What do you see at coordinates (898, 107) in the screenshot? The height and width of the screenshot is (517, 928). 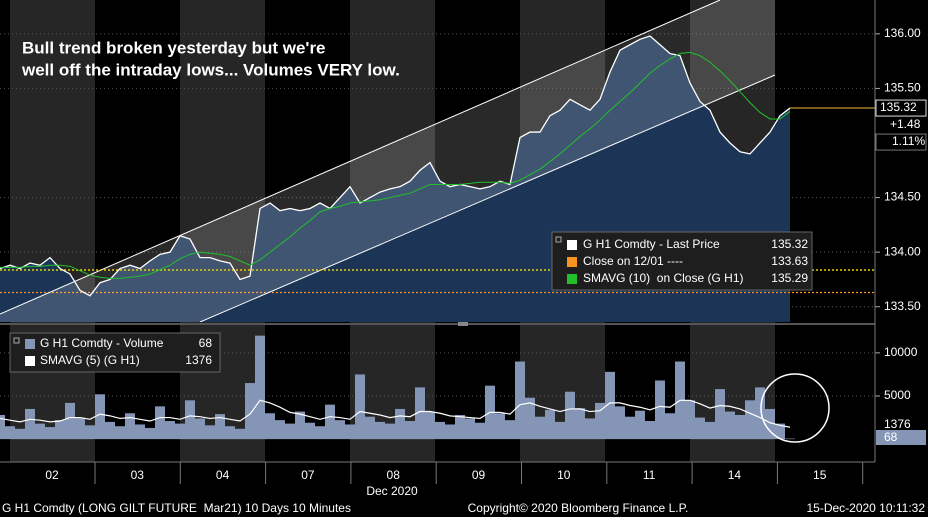 I see `last-price-label: 135.32` at bounding box center [898, 107].